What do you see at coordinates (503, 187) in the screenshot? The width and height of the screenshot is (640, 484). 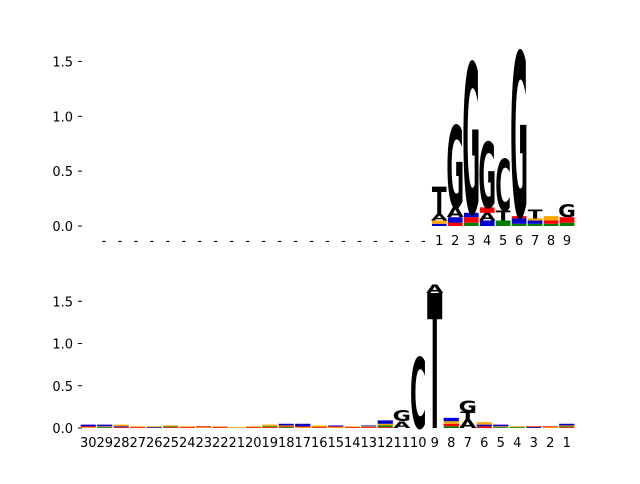 I see `logo-letter-C: C` at bounding box center [503, 187].